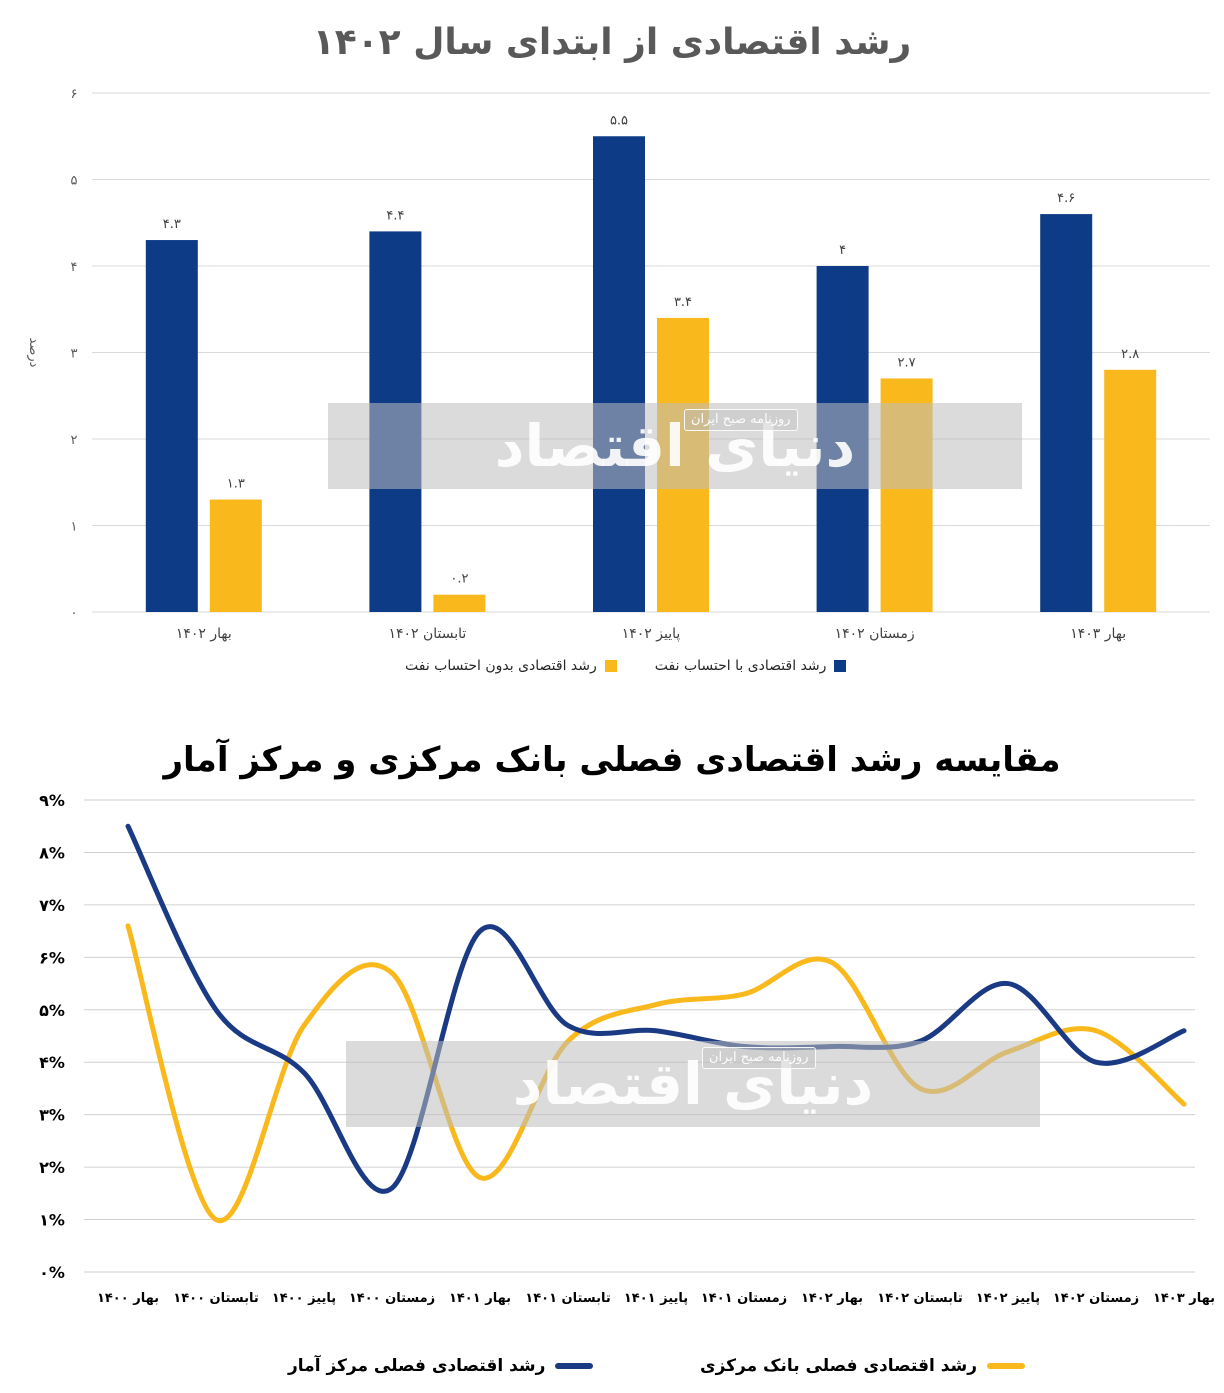 This screenshot has width=1224, height=1393. What do you see at coordinates (74, 354) in the screenshot?
I see `bar-y-tick-label: ۳` at bounding box center [74, 354].